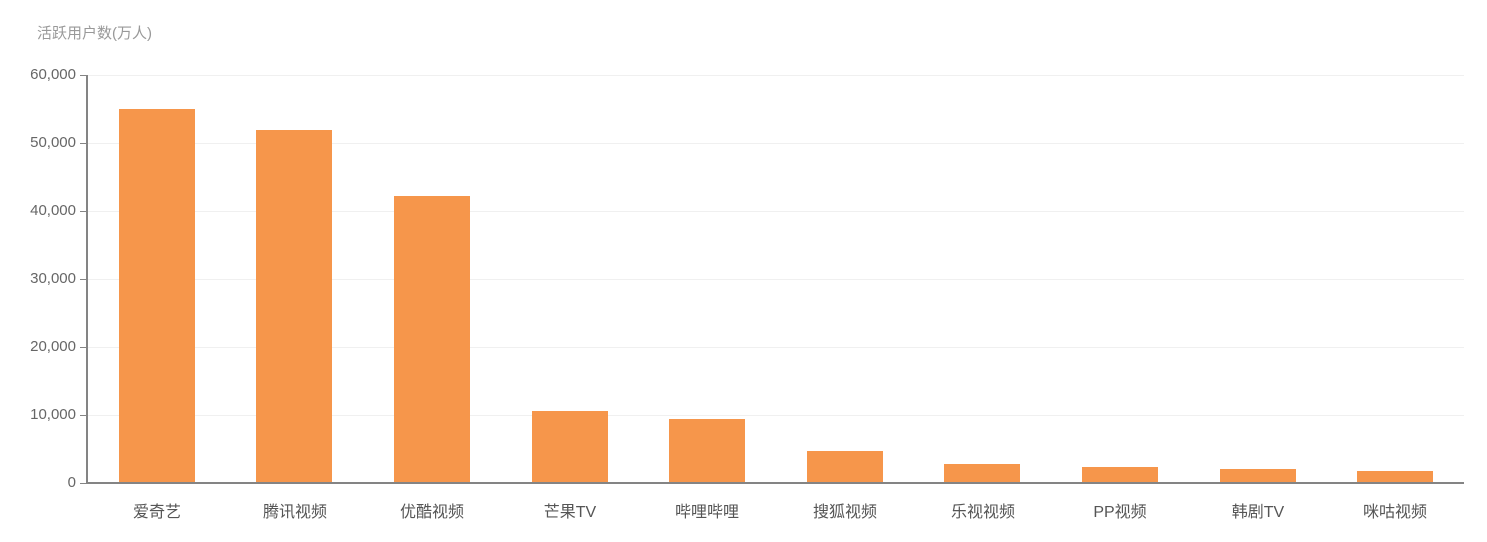 This screenshot has width=1487, height=542. I want to click on y-tick-label: 50,000, so click(53, 142).